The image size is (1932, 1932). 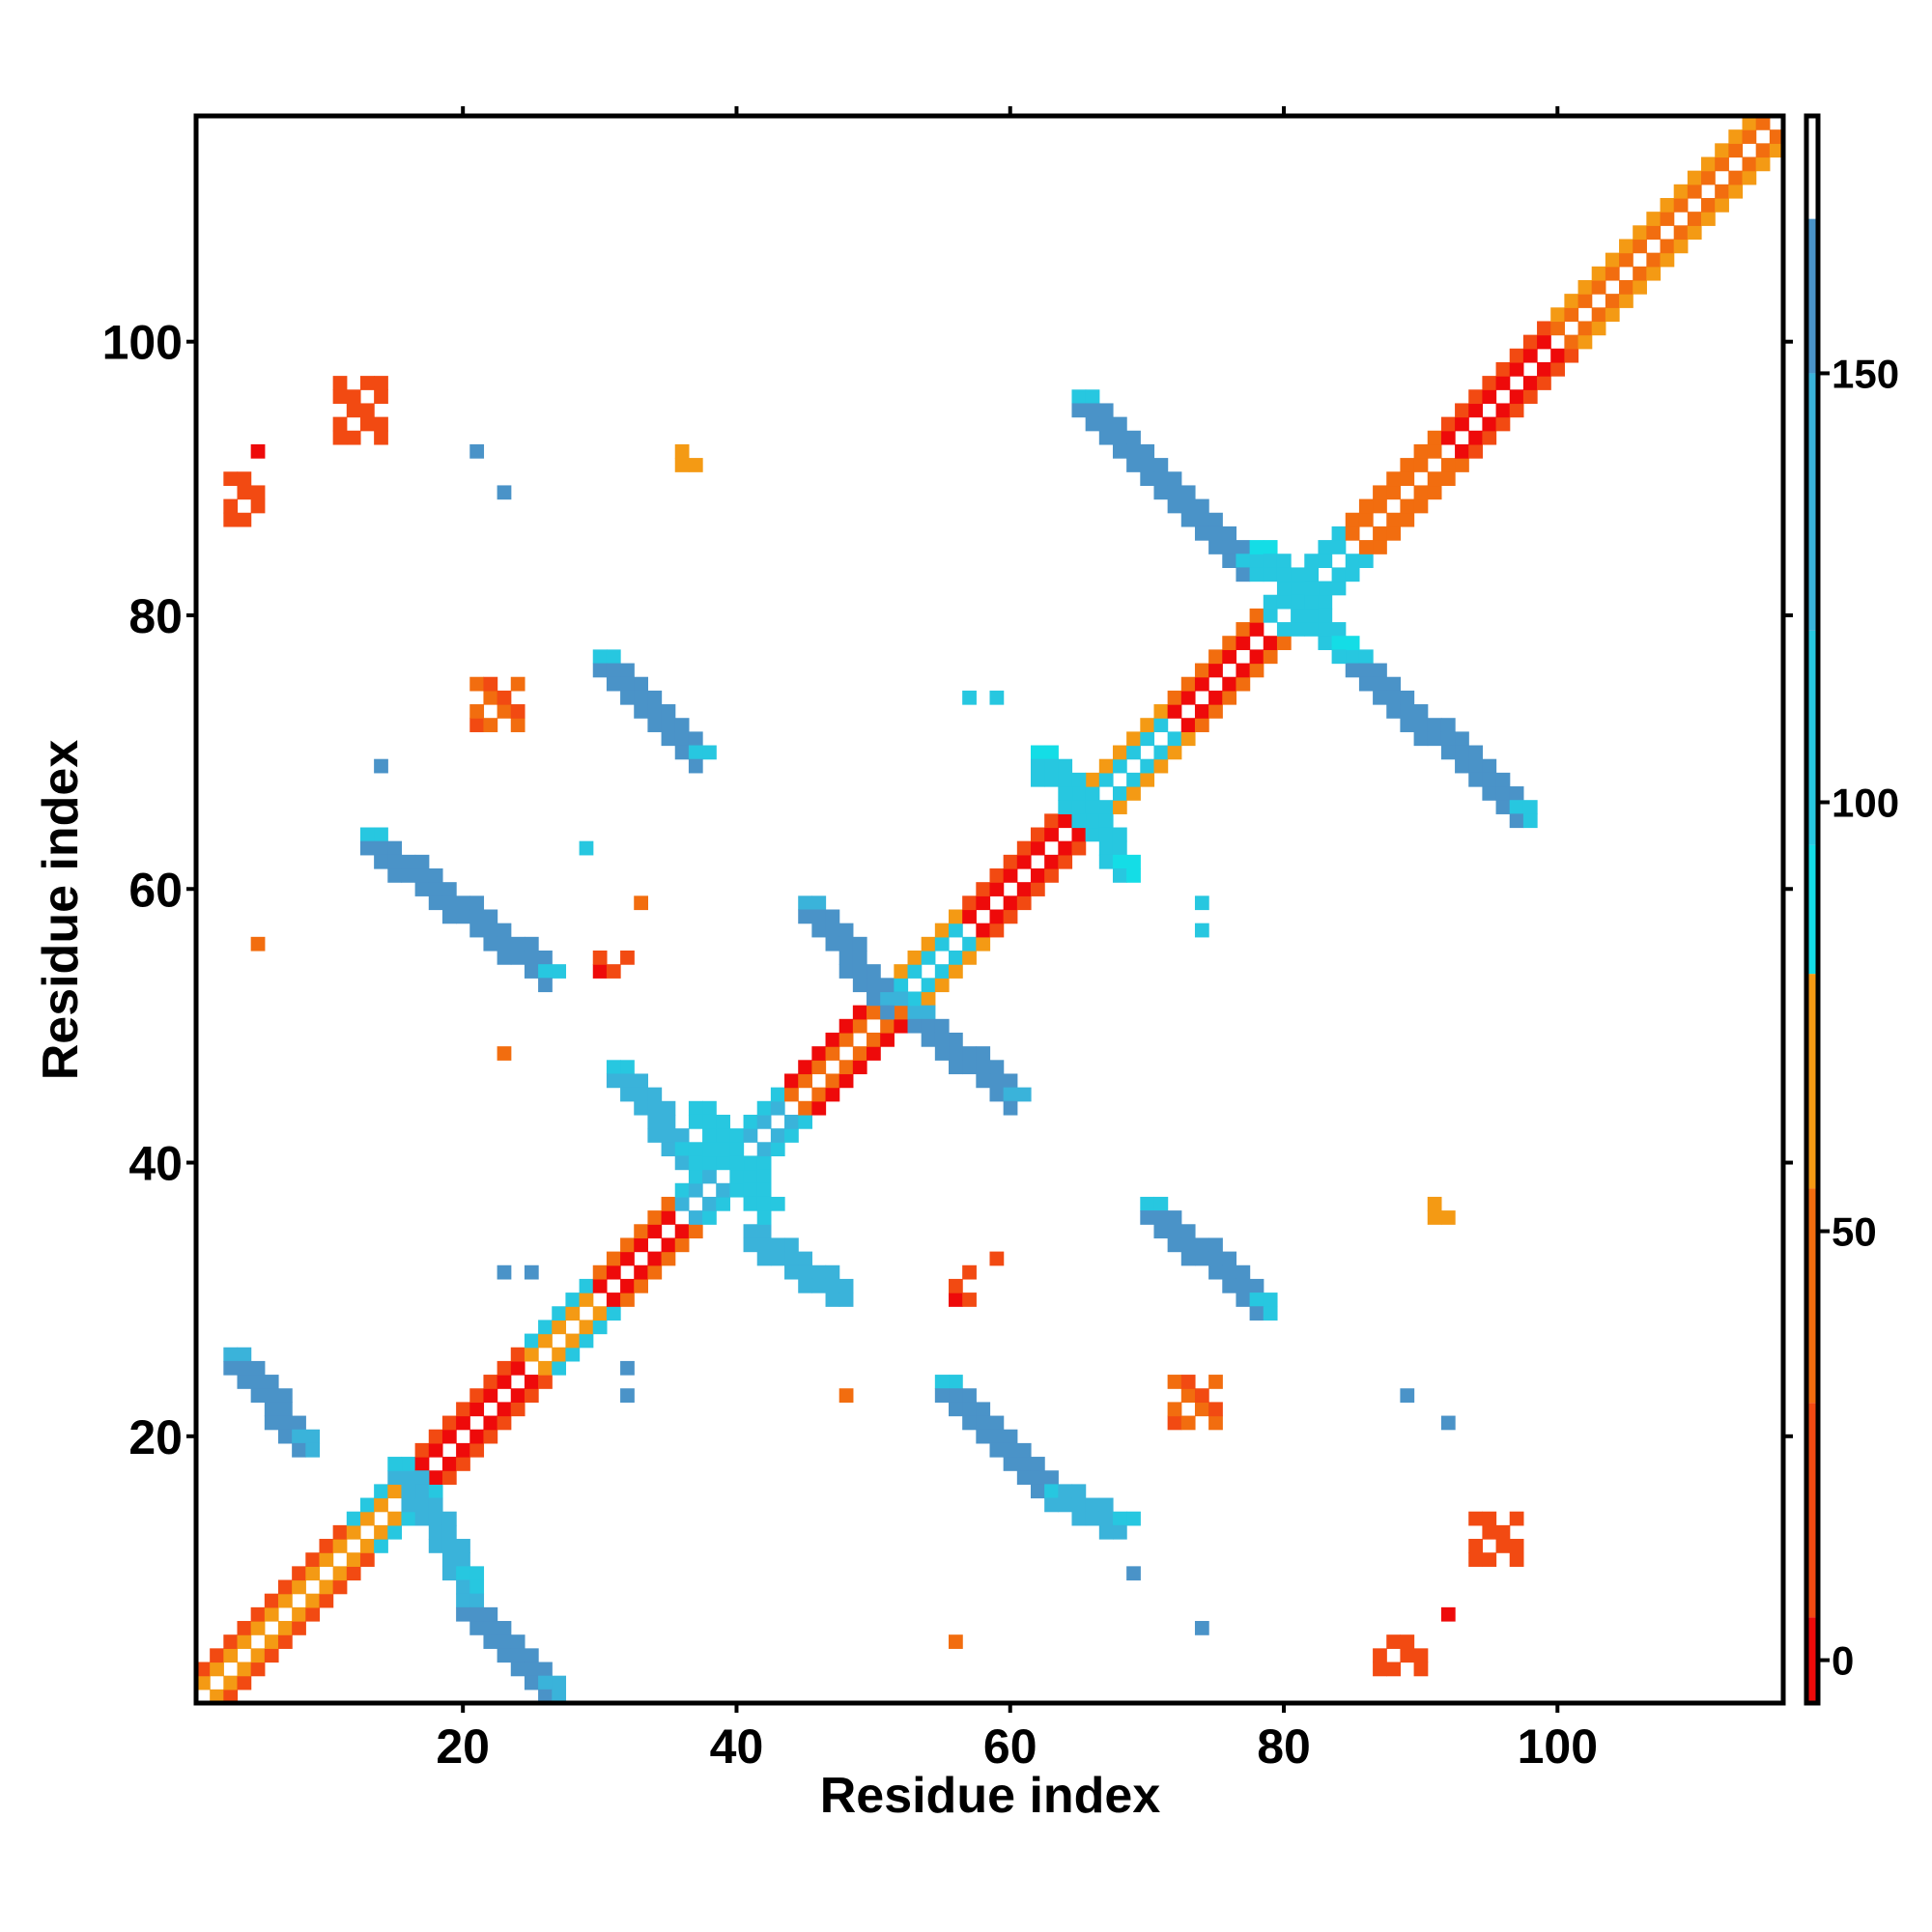 What do you see at coordinates (1812, 737) in the screenshot?
I see `colorbar-band` at bounding box center [1812, 737].